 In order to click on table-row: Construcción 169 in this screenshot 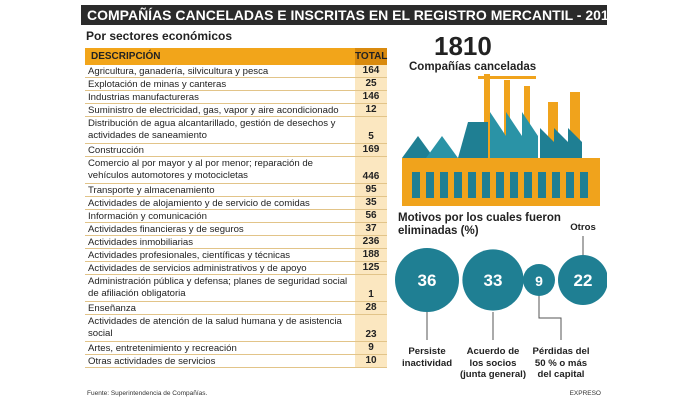, I will do `click(236, 150)`.